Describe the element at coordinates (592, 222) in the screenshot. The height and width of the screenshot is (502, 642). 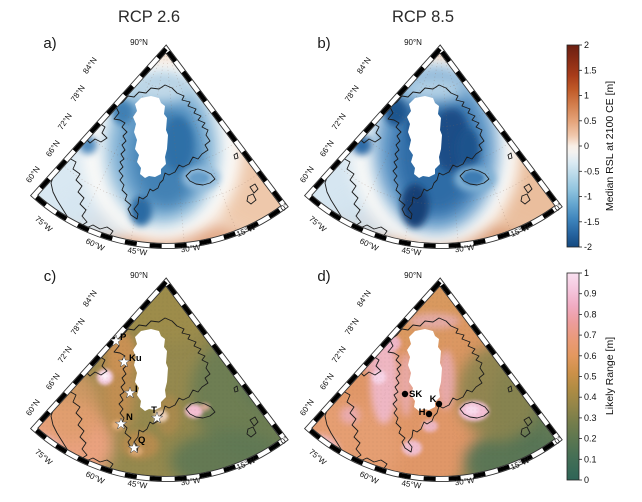
I see `cb1-tick-m1p5: -1.5` at that location.